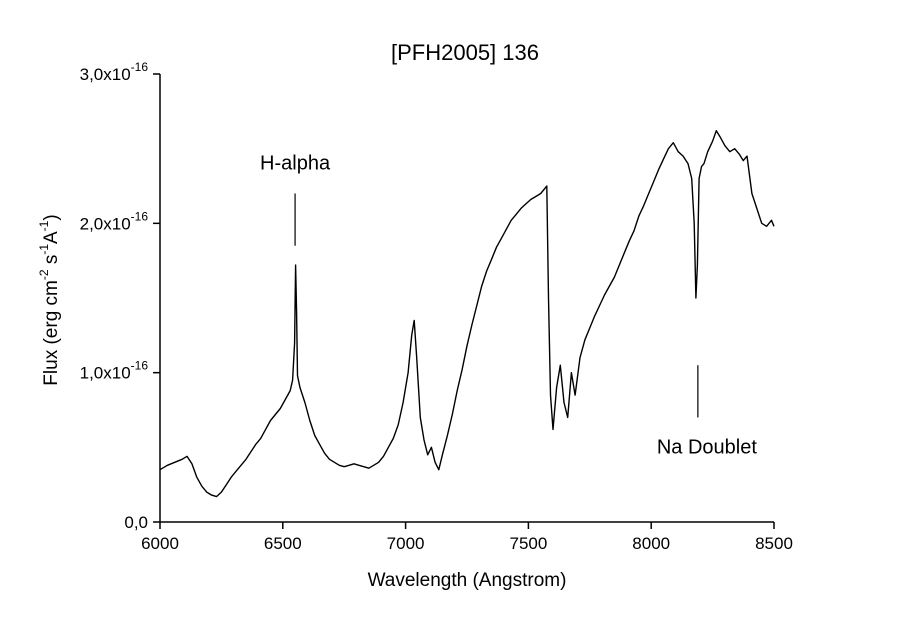 This screenshot has height=628, width=900. What do you see at coordinates (406, 543) in the screenshot?
I see `x-tick-label: 7000` at bounding box center [406, 543].